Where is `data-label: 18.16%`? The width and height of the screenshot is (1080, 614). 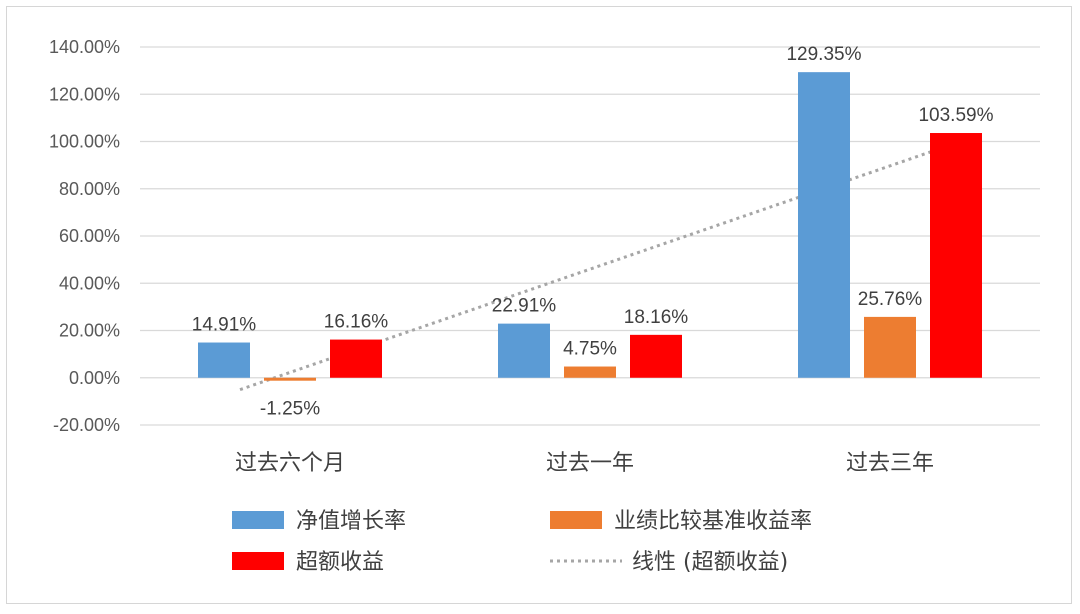
data-label: 18.16% is located at coordinates (656, 317).